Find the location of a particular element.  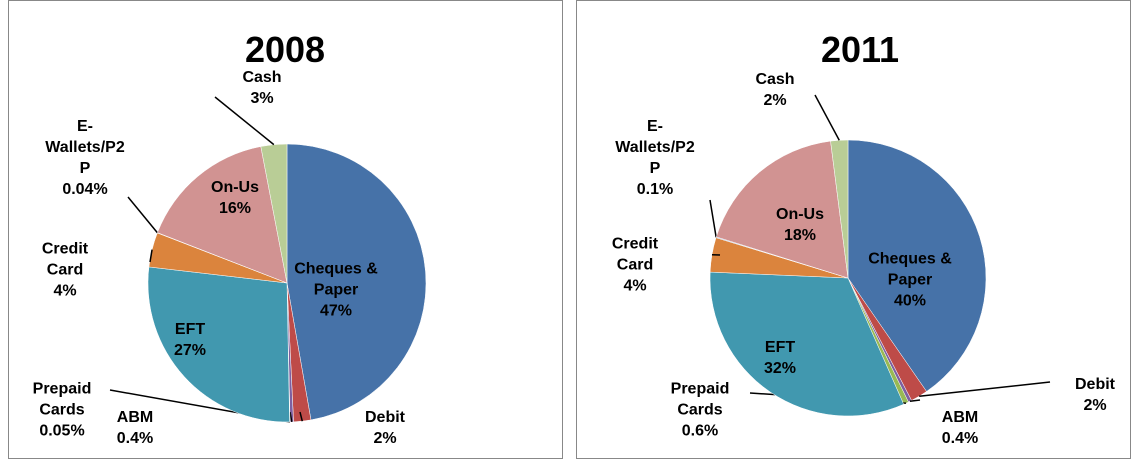

slice-label: Cheques & Paper 40% is located at coordinates (910, 280).